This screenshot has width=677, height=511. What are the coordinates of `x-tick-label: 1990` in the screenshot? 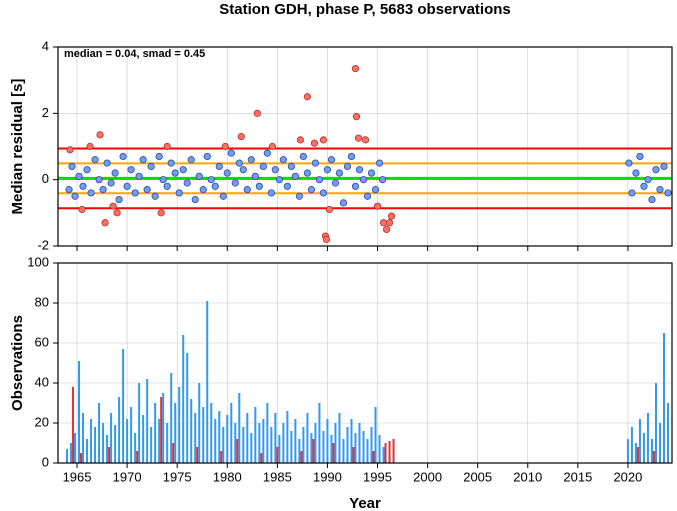 It's located at (327, 476).